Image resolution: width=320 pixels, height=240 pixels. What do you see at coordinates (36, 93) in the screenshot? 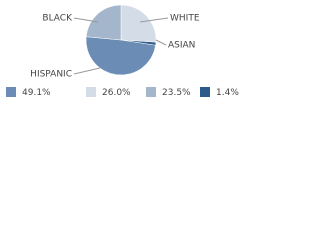
I see `legend-label: 49.1%` at bounding box center [36, 93].